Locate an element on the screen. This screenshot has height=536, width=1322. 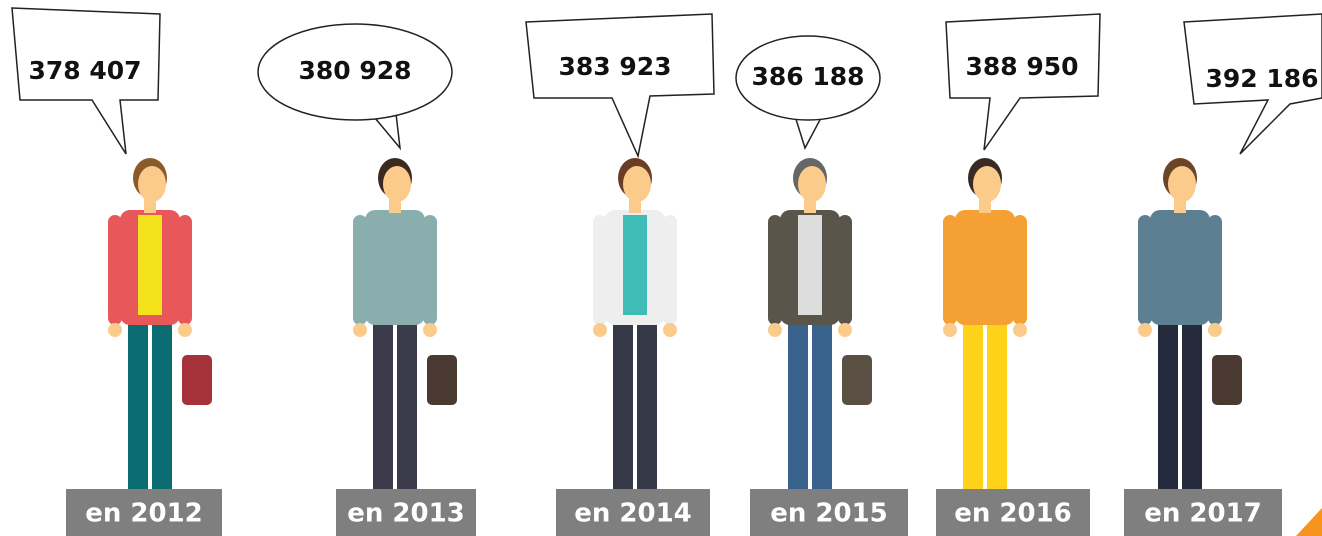
year-label: en 2016 is located at coordinates (1013, 514).